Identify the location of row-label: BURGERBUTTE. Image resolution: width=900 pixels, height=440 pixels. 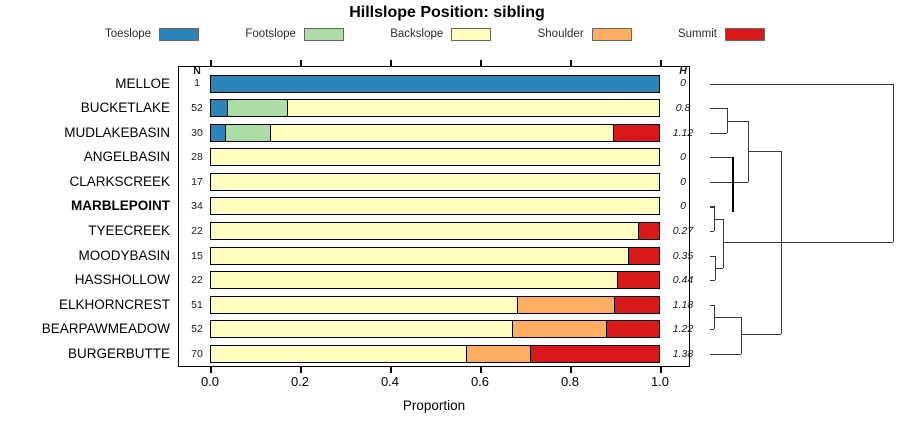
(118, 353).